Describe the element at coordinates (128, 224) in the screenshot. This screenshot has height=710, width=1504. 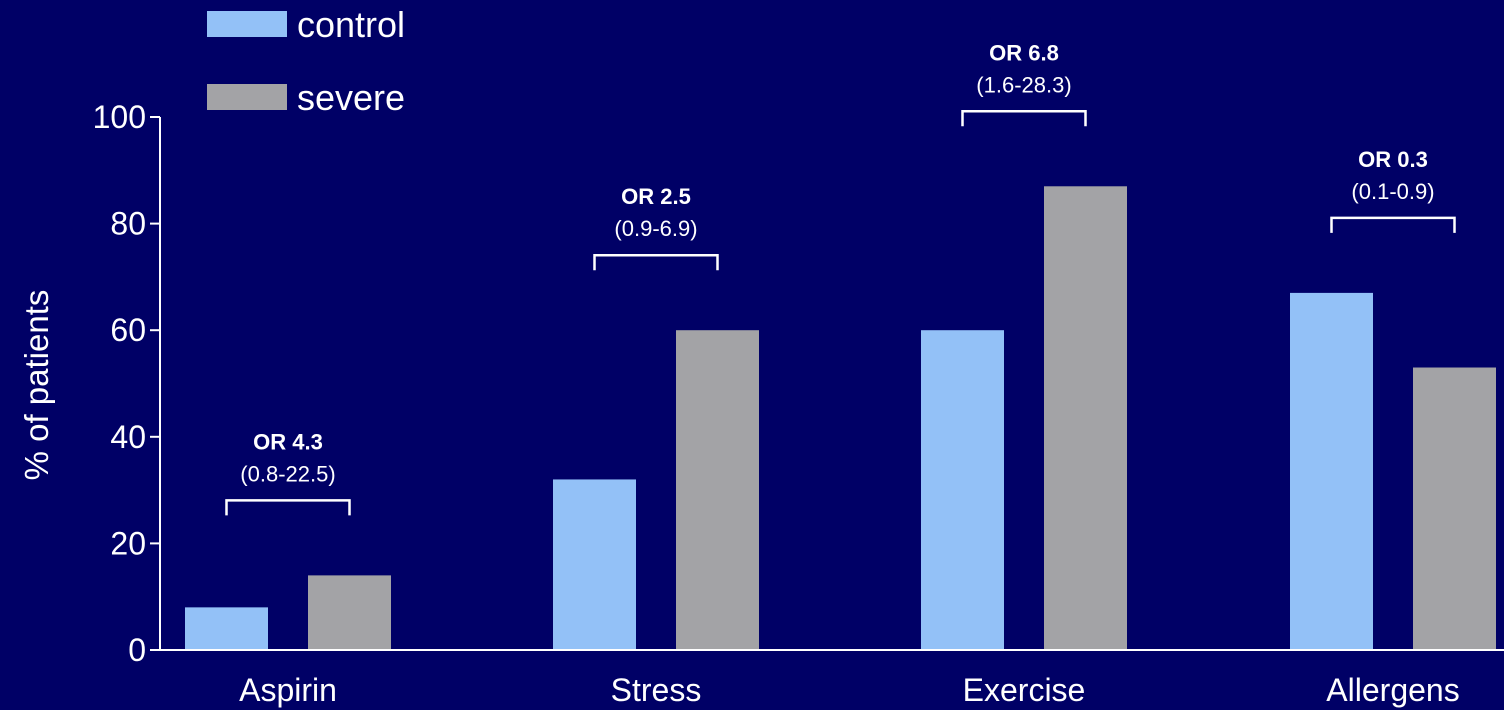
I see `y-tick-label: 80` at that location.